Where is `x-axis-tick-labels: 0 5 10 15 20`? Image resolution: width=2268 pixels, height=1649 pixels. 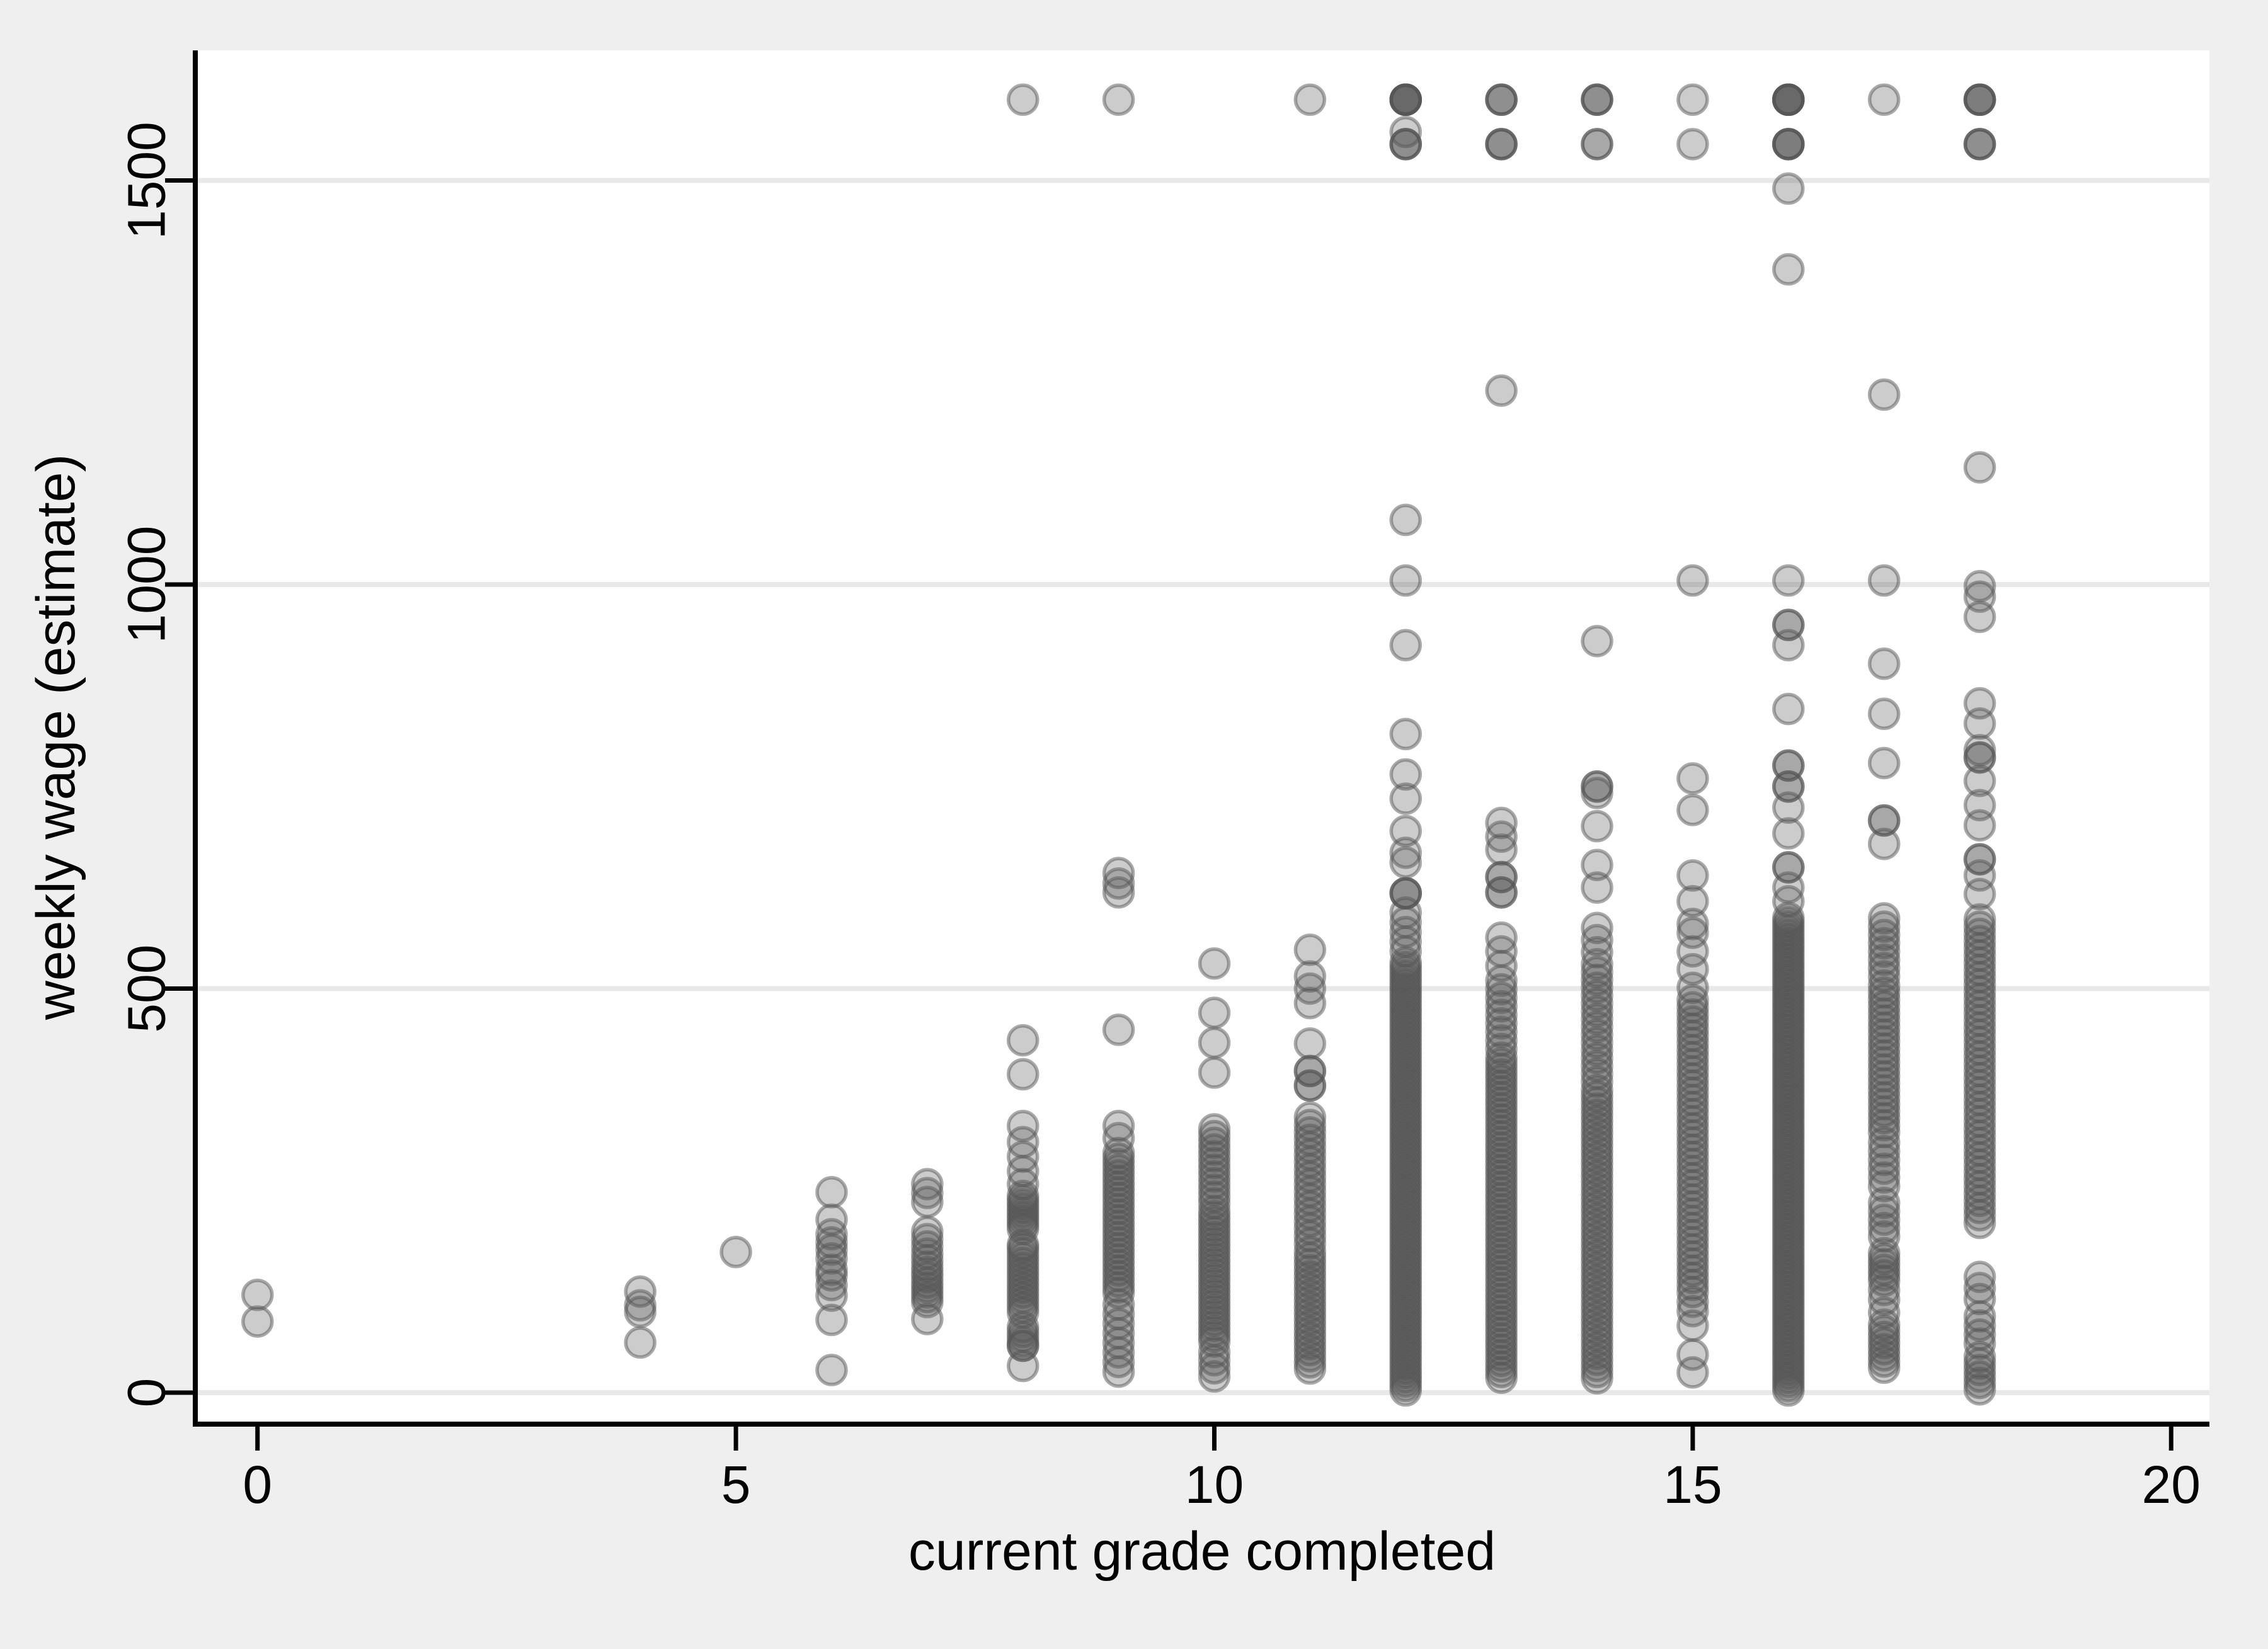
x-axis-tick-labels: 0 5 10 15 20 is located at coordinates (1222, 1484).